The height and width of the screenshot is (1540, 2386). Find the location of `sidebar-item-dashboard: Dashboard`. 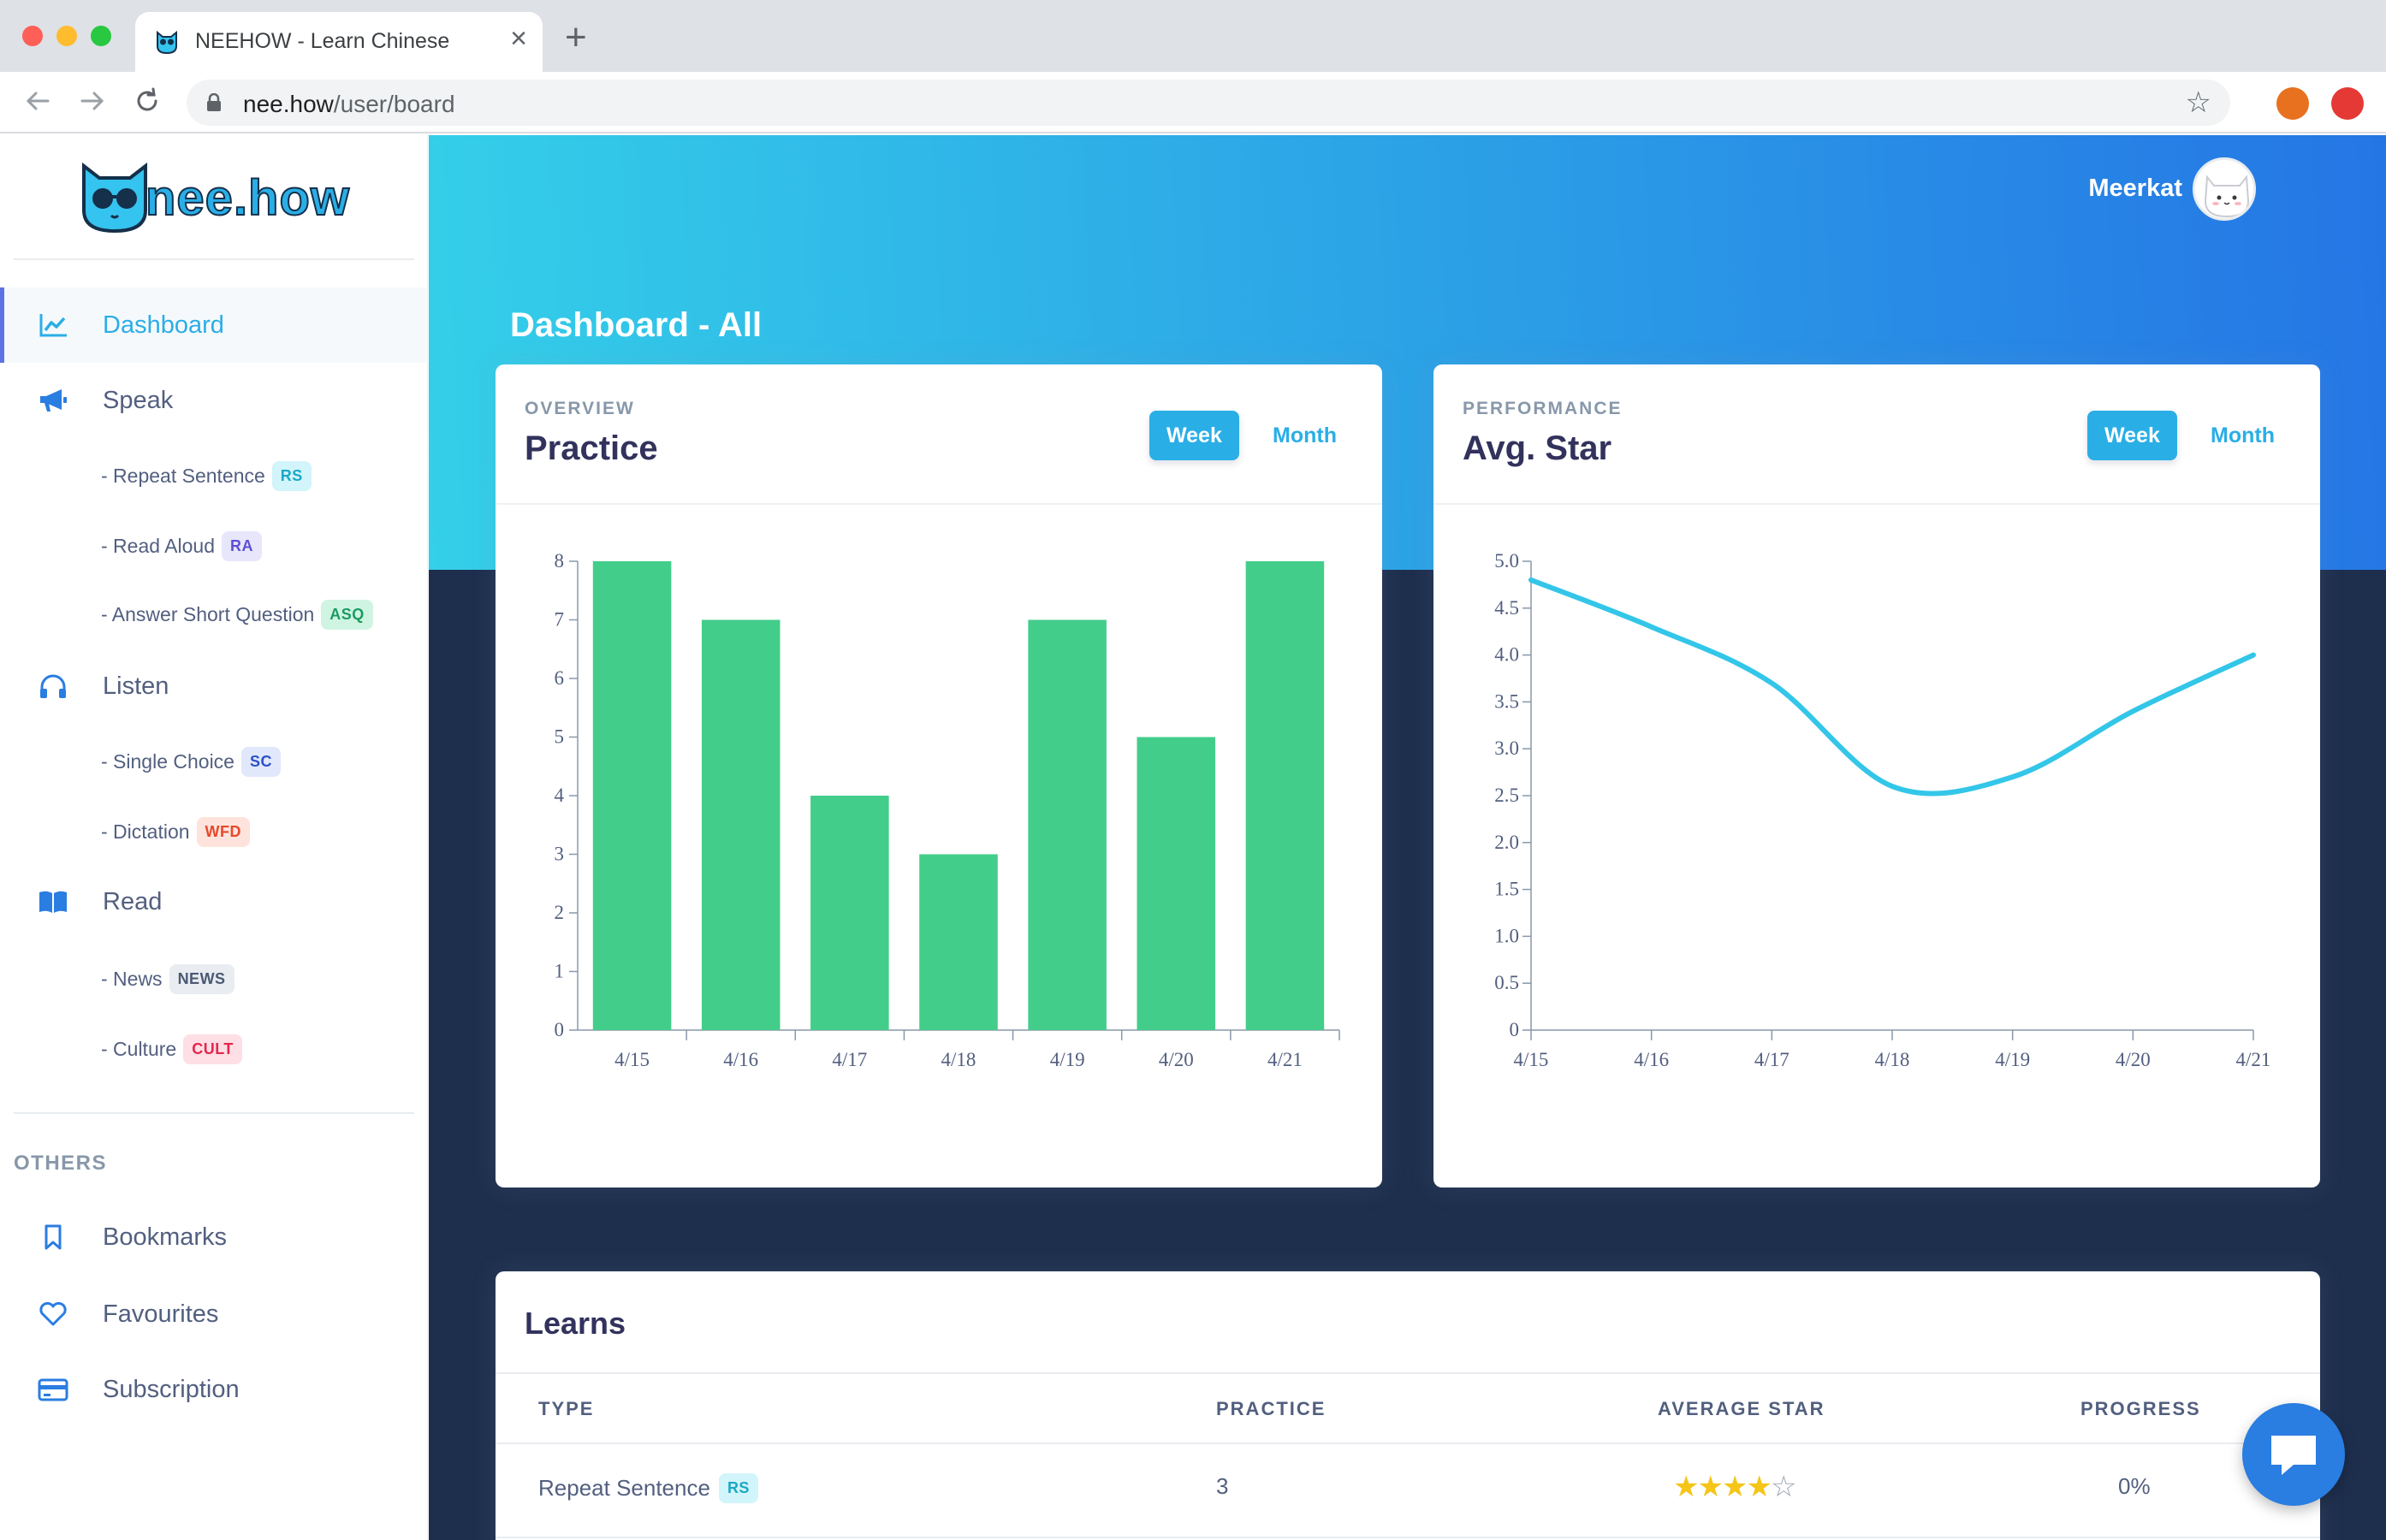

sidebar-item-dashboard: Dashboard is located at coordinates (213, 325).